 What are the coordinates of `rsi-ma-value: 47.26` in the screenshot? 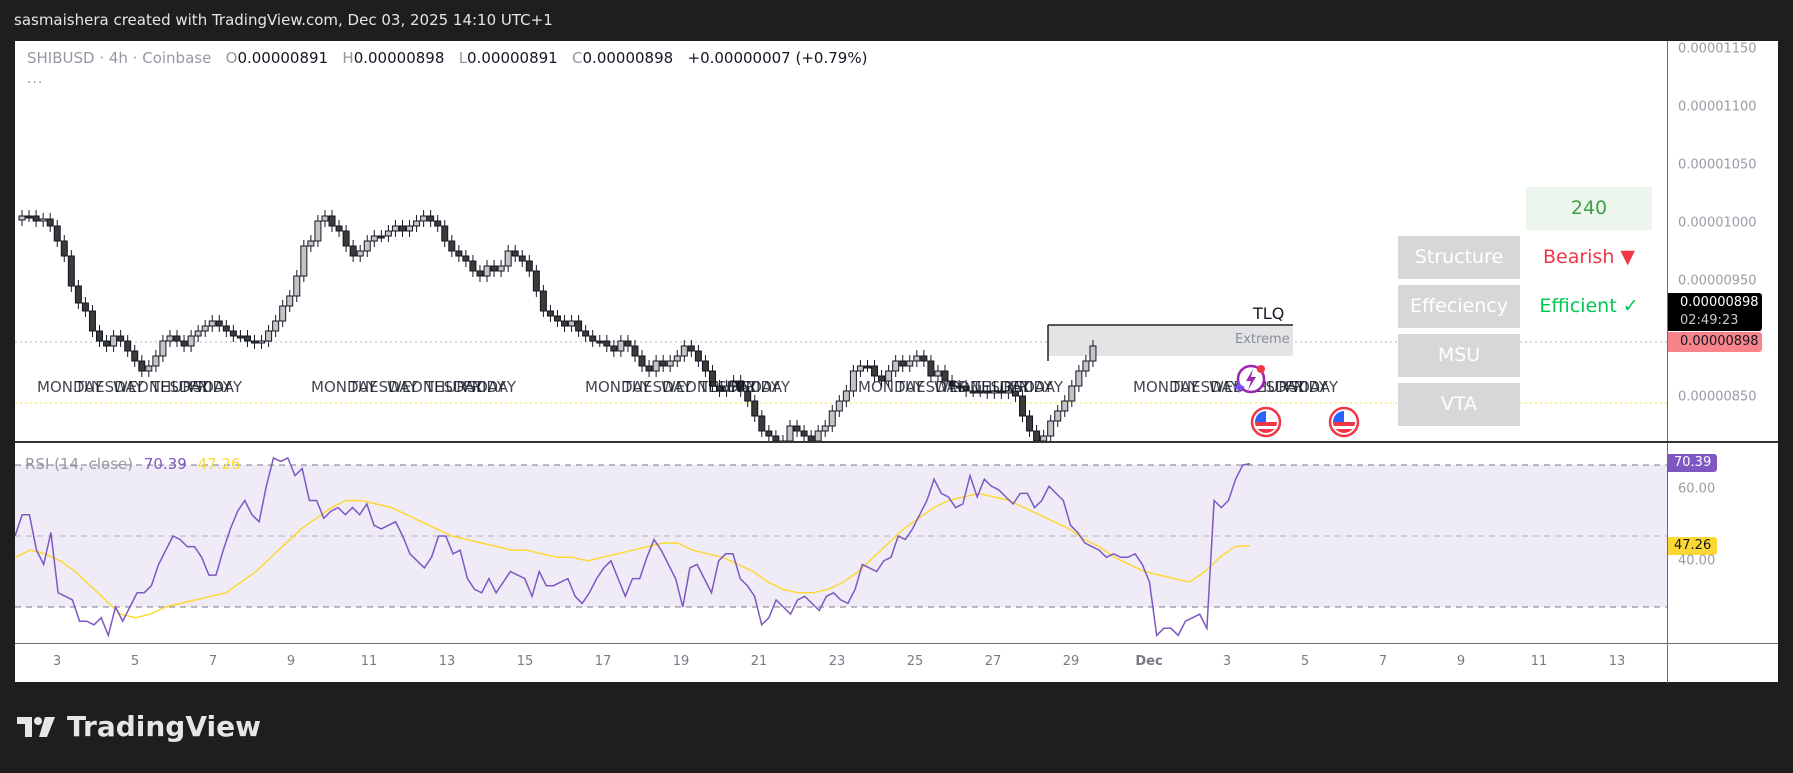 It's located at (219, 464).